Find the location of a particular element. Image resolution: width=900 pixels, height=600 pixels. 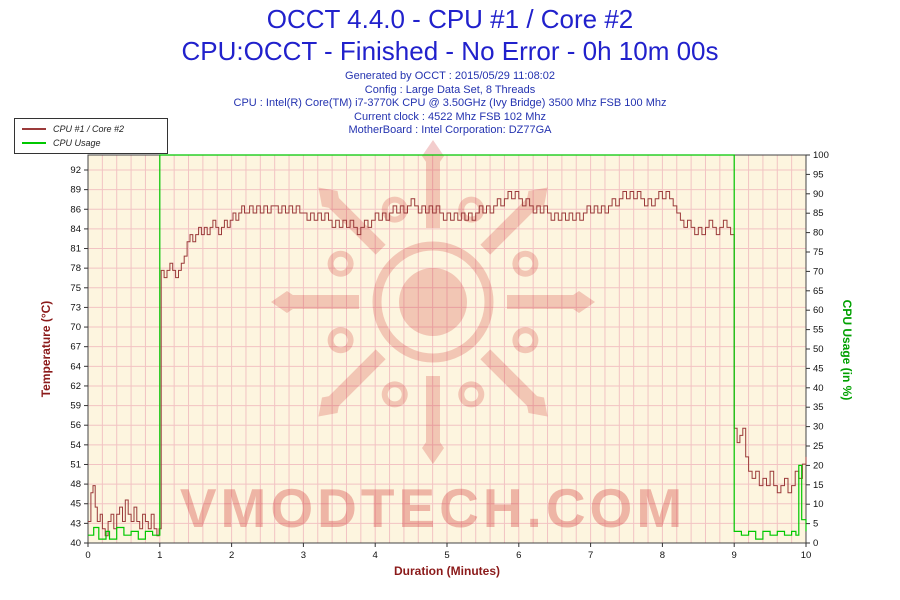

temp-tick-label: 43 is located at coordinates (75, 523).